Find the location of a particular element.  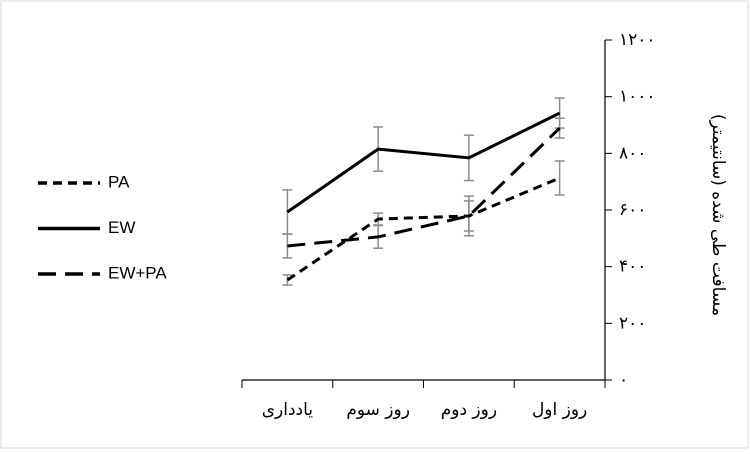

y-tick-label: ۸۰۰ is located at coordinates (632, 153).